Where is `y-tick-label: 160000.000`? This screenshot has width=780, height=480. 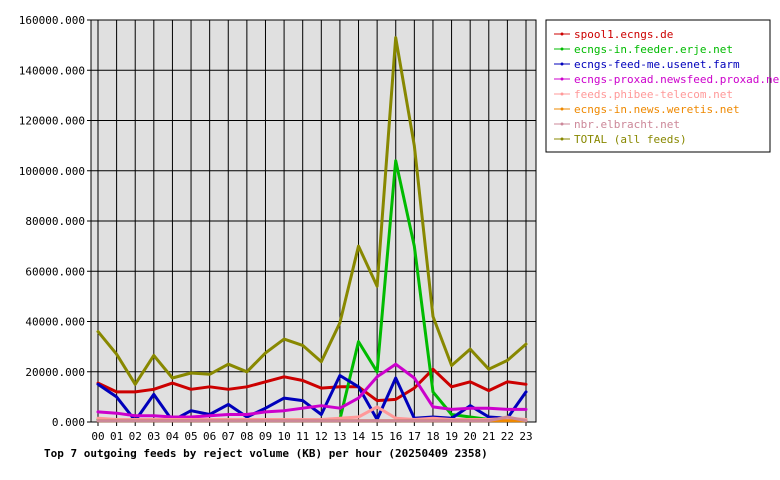 y-tick-label: 160000.000 is located at coordinates (52, 20).